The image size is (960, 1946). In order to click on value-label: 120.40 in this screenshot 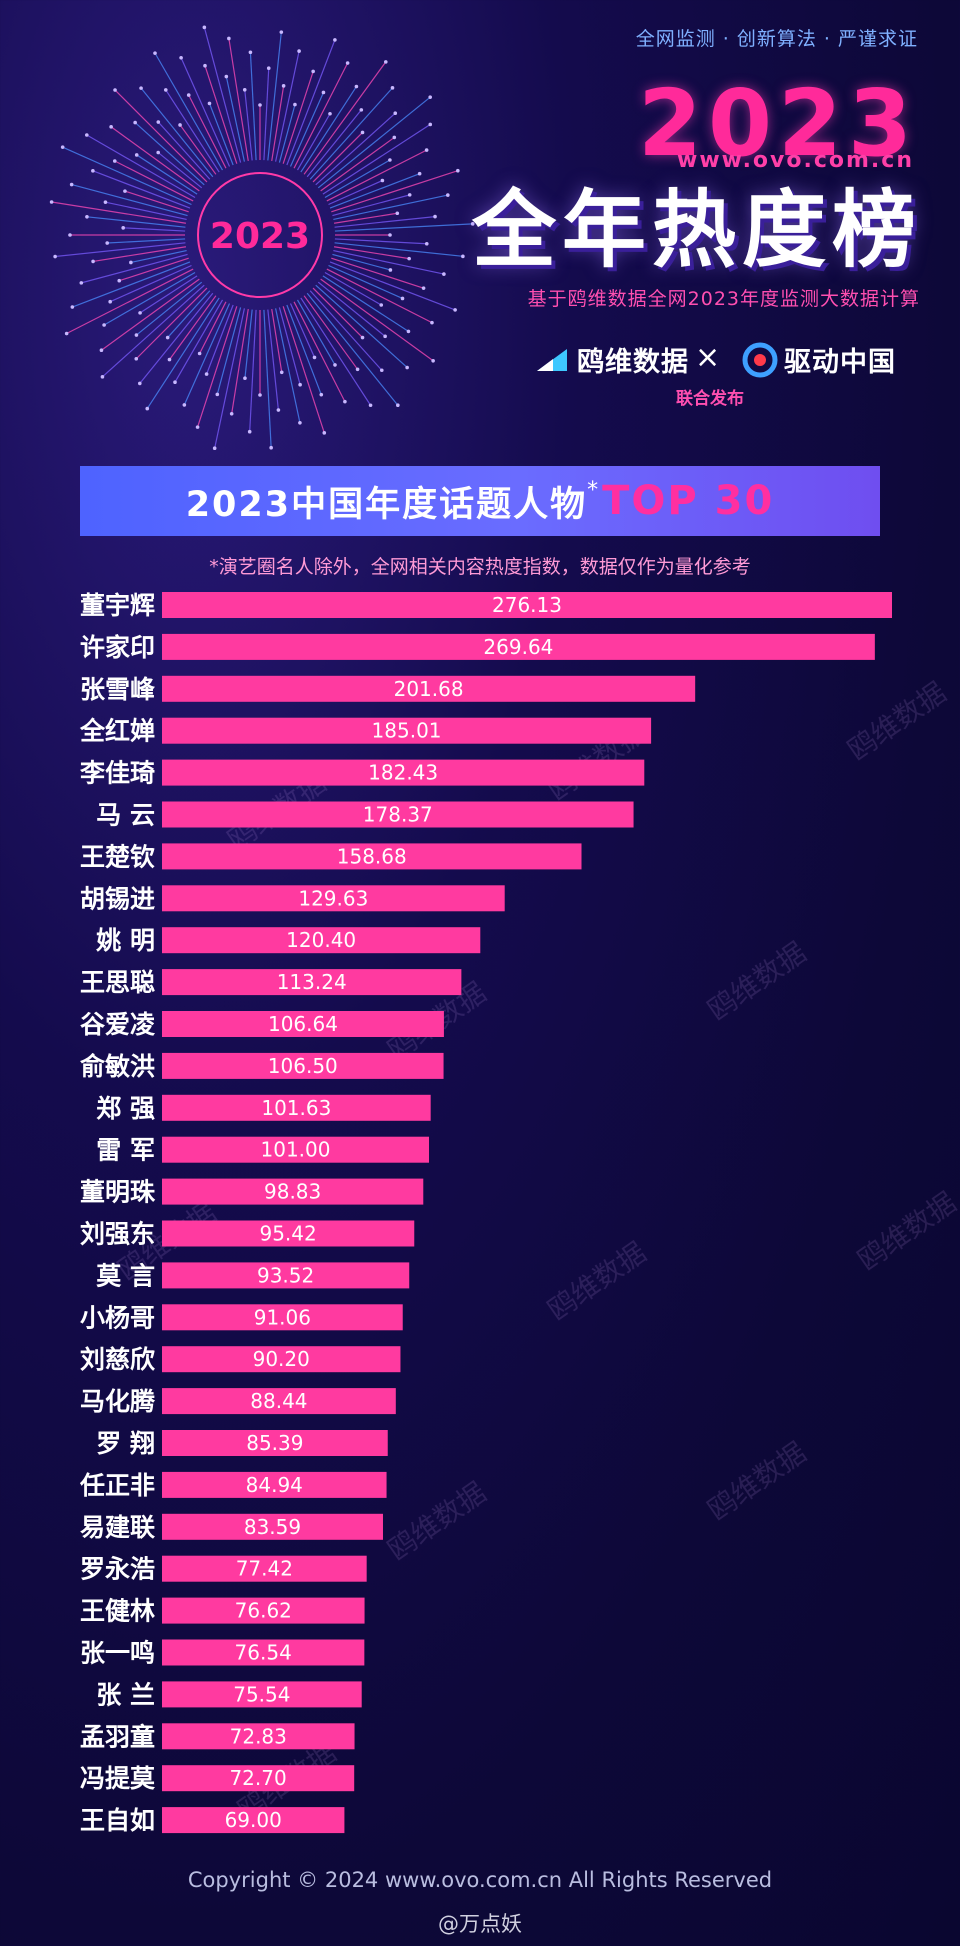, I will do `click(321, 940)`.